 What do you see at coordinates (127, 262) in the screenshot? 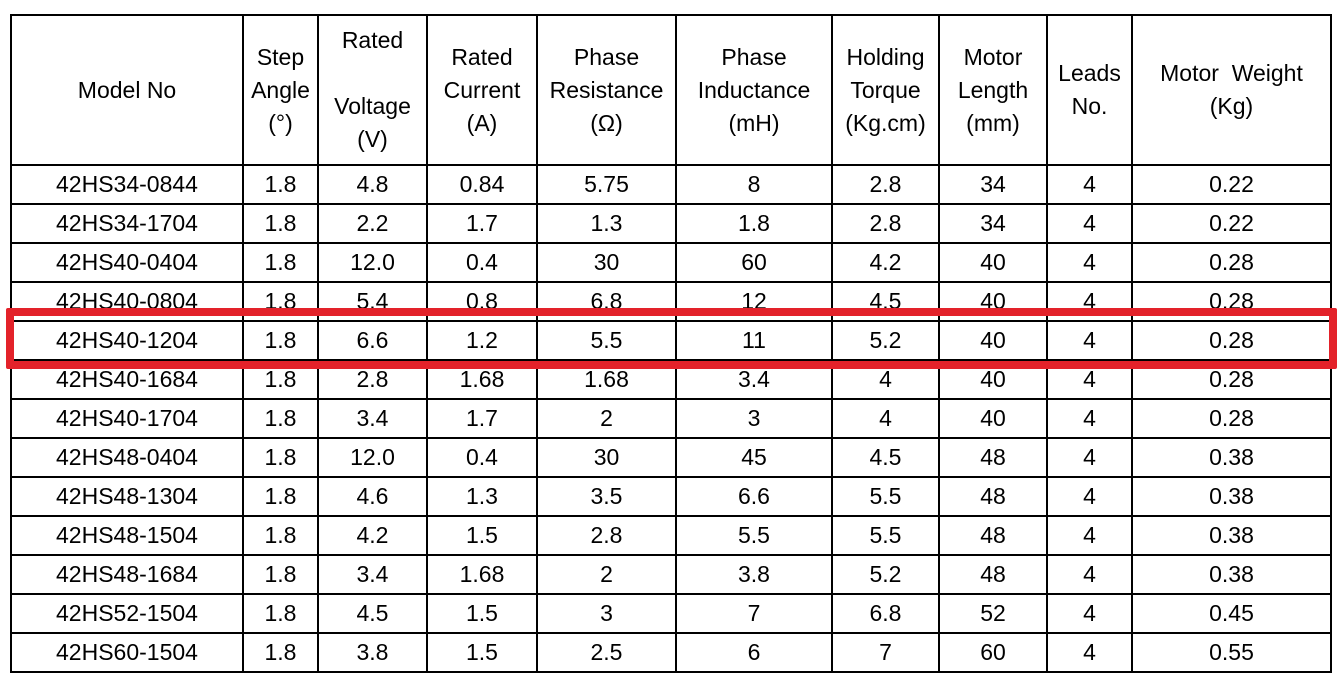
I see `cell-model_no: 42HS40-0404` at bounding box center [127, 262].